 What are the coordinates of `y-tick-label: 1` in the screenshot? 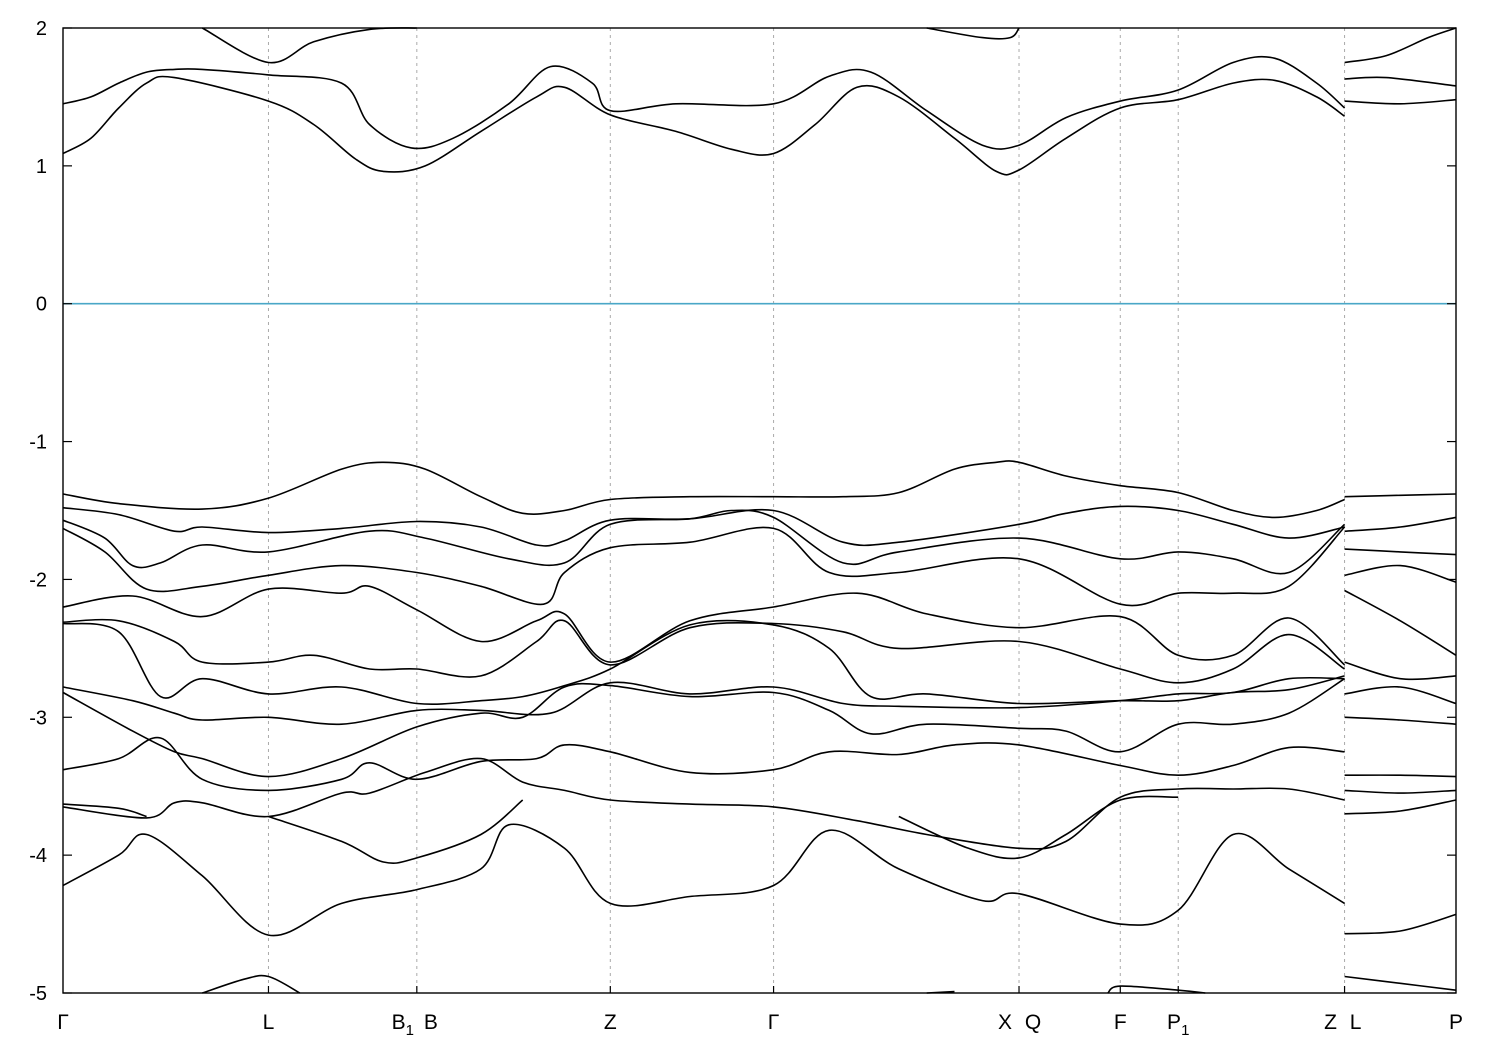 It's located at (41, 167).